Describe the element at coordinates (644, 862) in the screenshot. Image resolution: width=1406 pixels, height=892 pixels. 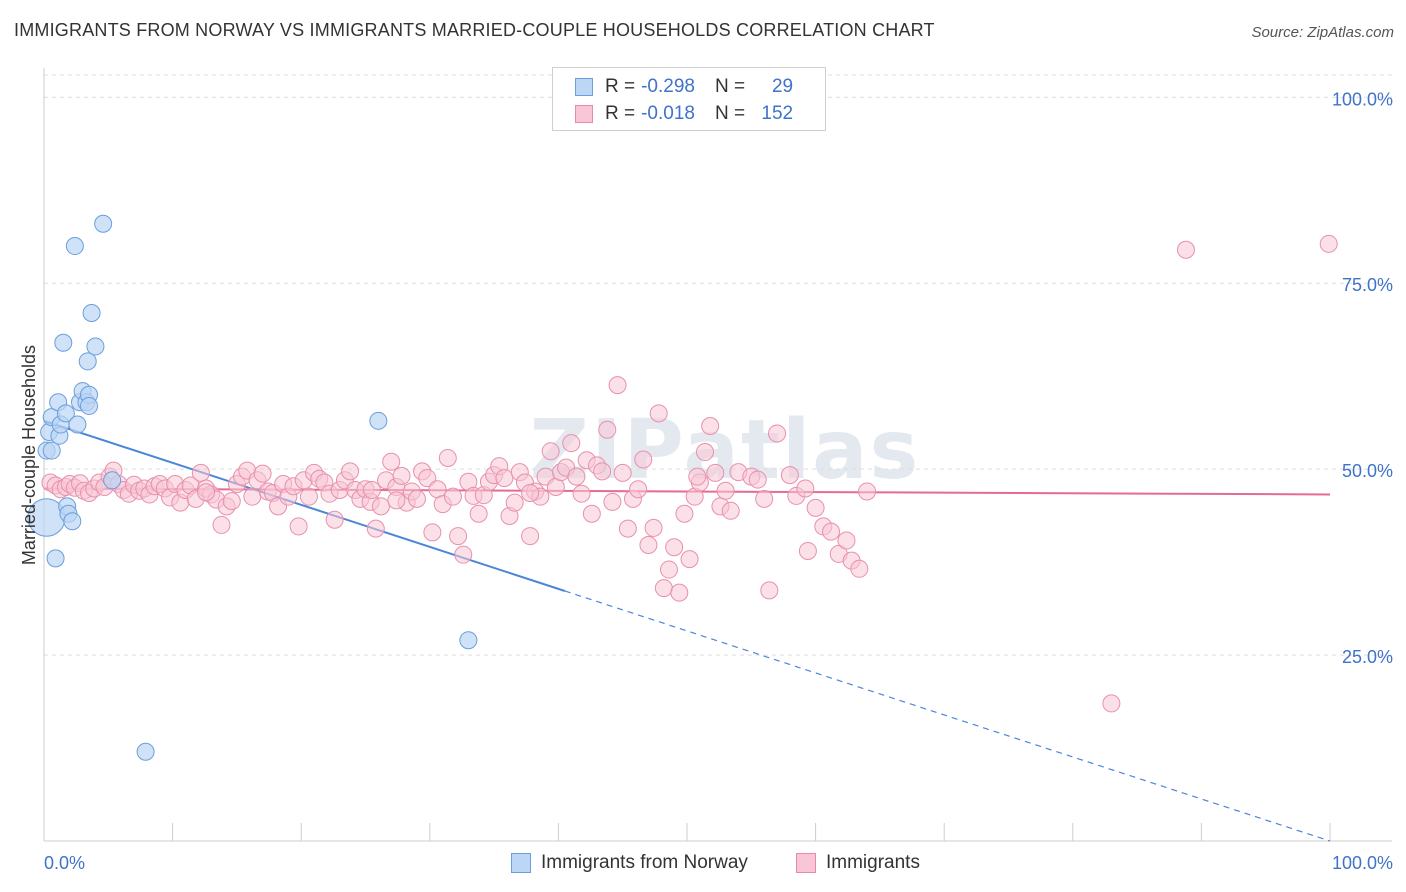
I see `norway-legend-label: Immigrants from Norway` at that location.